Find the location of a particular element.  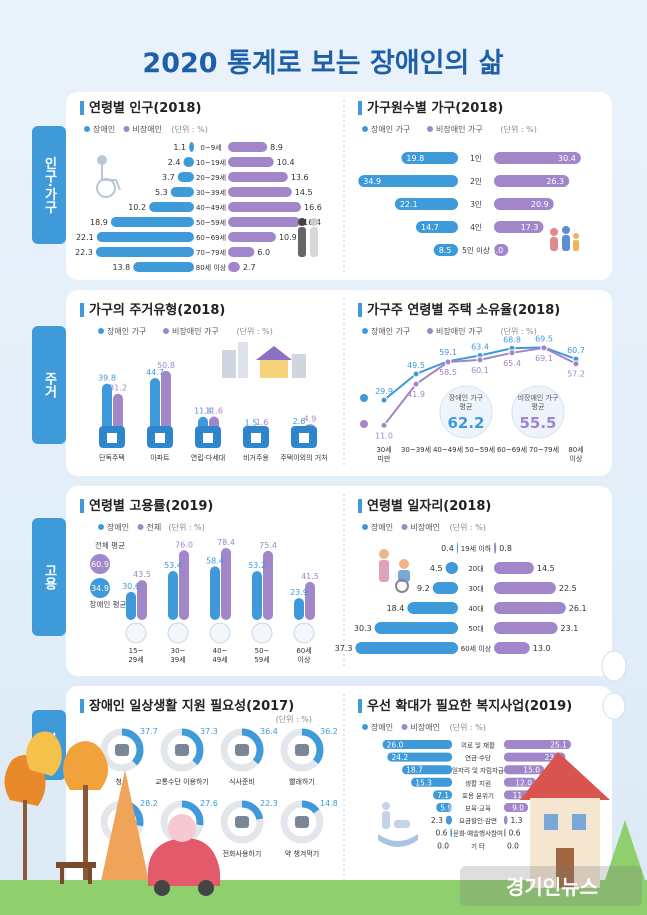

ownership-header: 가구주 연령별 주택 소유율(2018) is located at coordinates (459, 310).